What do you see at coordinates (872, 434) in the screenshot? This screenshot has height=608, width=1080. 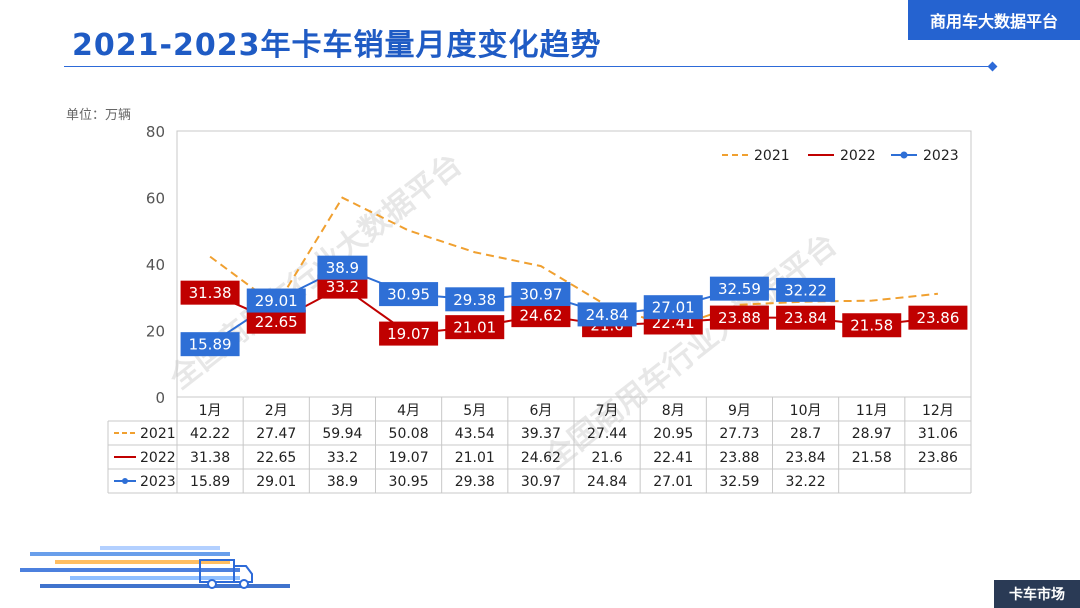 I see `table-cell: 28.97` at bounding box center [872, 434].